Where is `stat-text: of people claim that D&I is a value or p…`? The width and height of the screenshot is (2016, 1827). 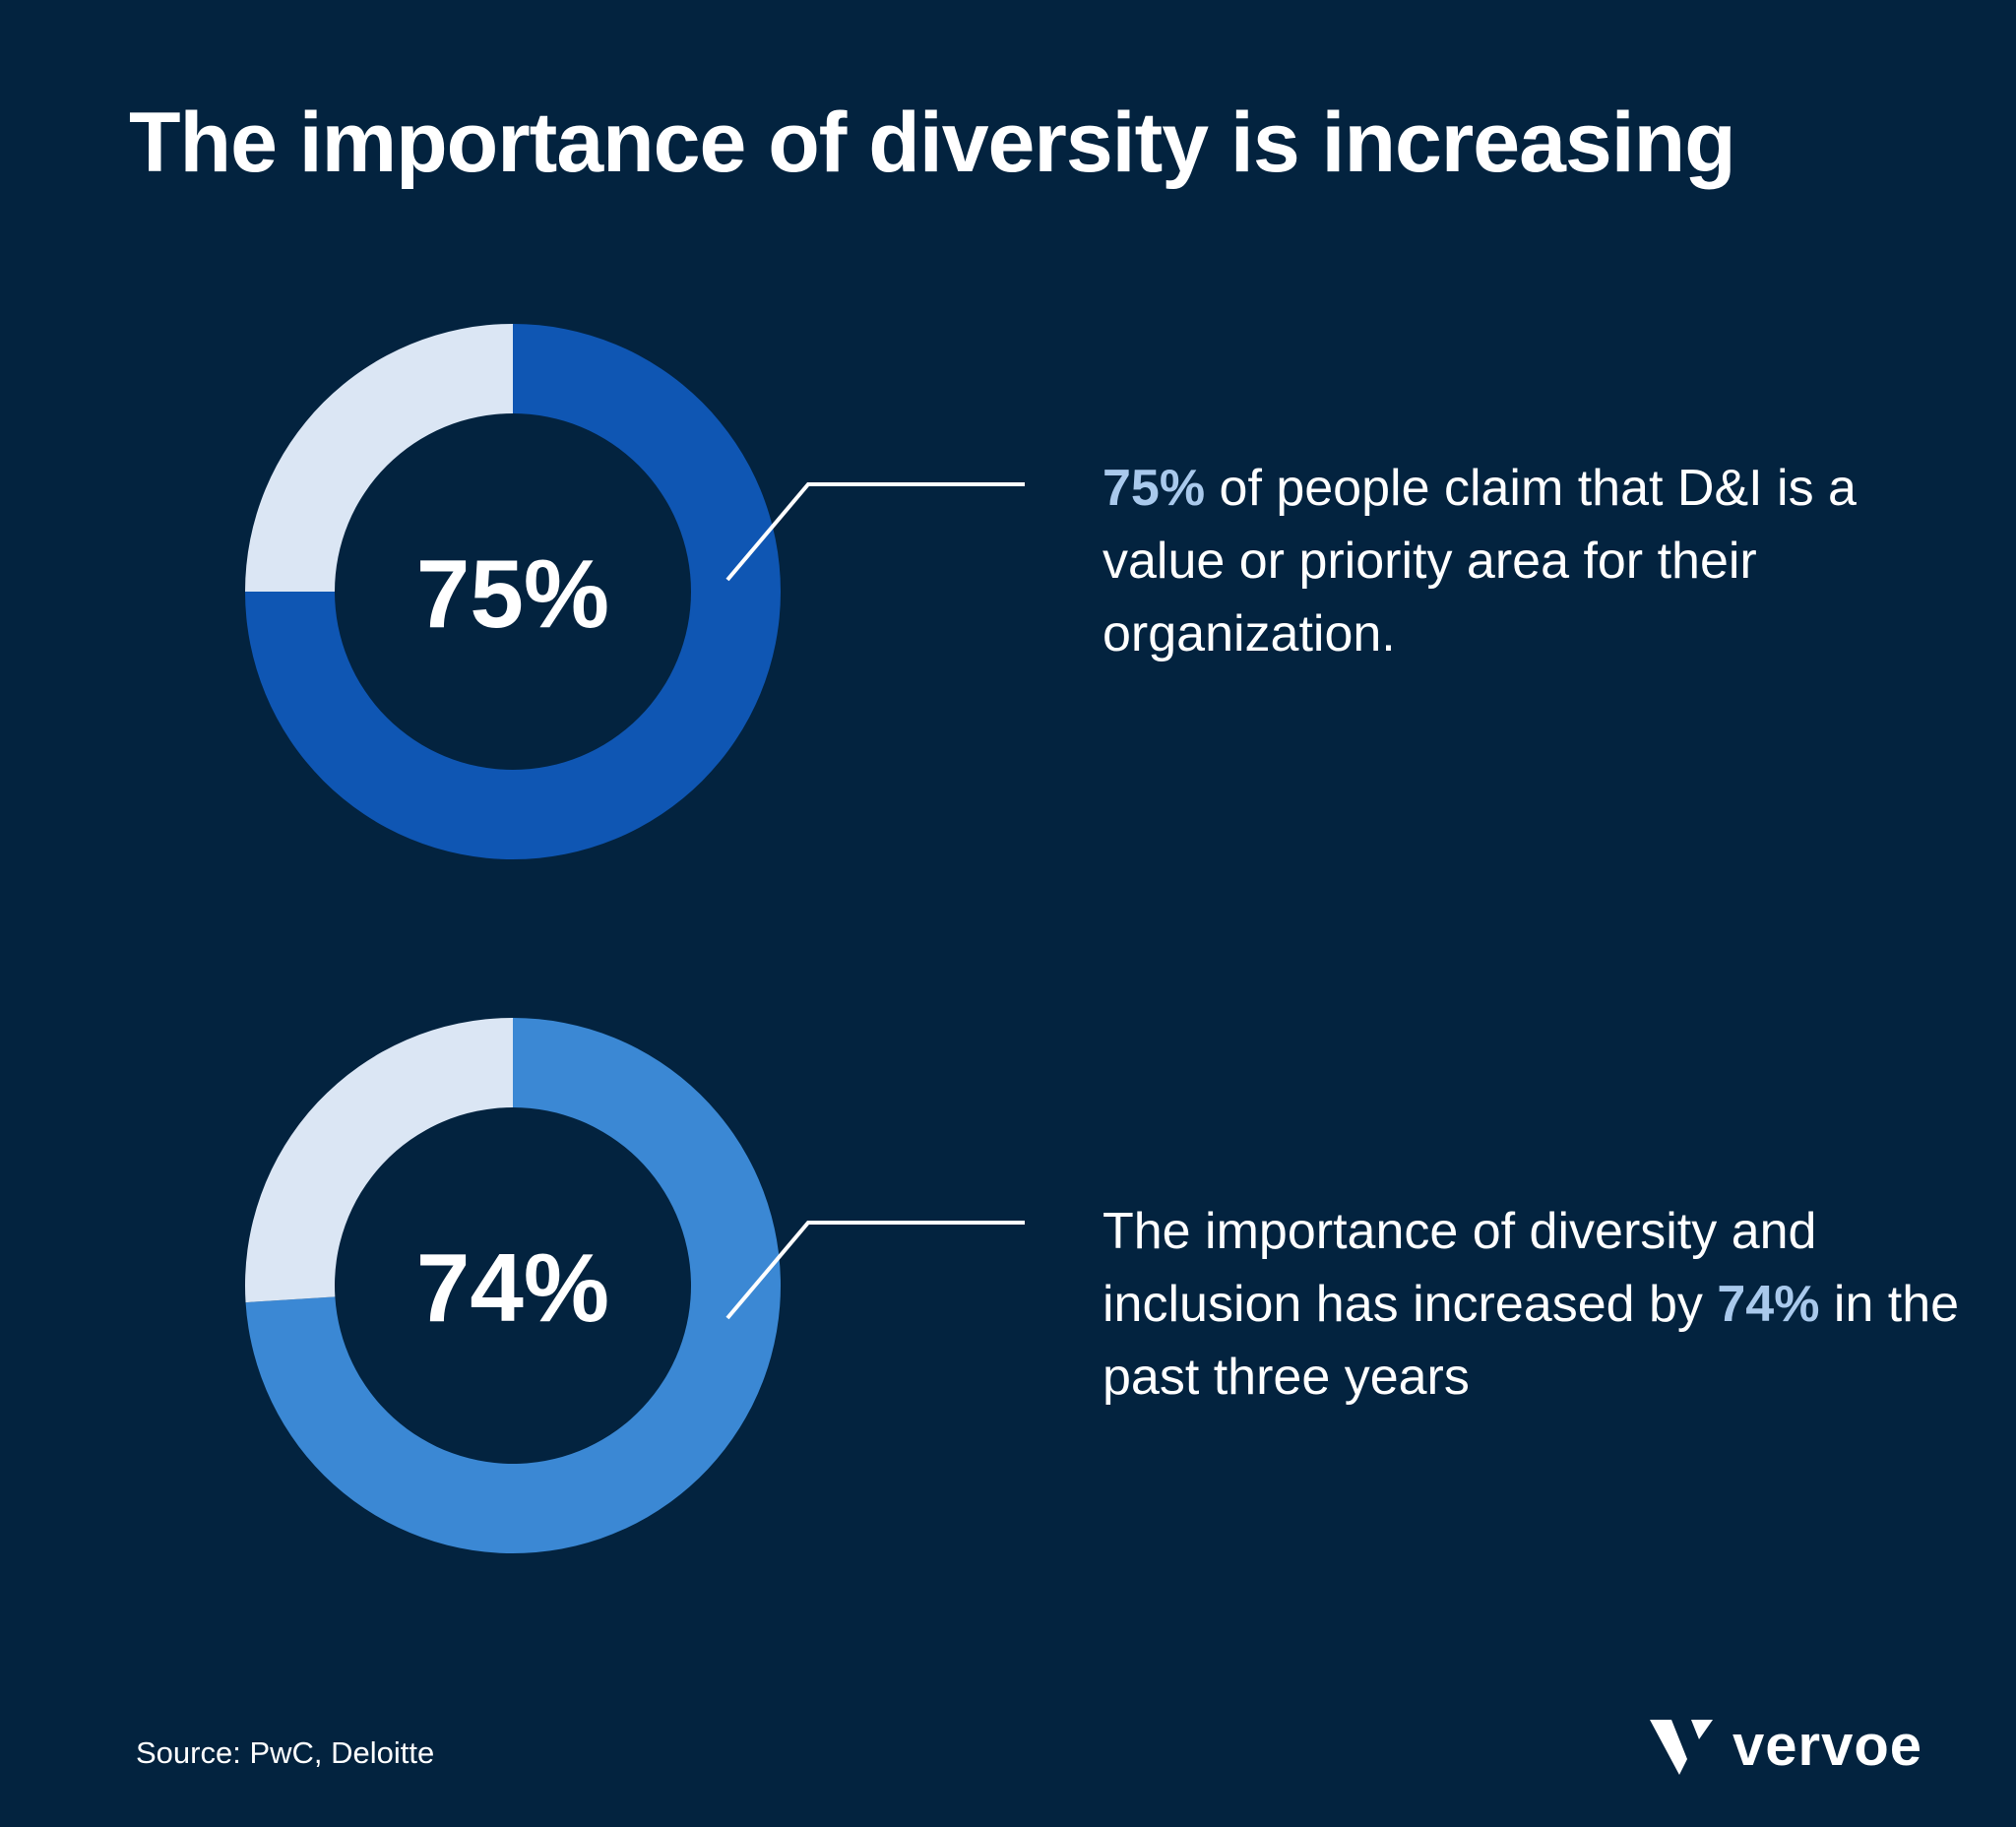 stat-text: of people claim that D&I is a value or p… is located at coordinates (1479, 561).